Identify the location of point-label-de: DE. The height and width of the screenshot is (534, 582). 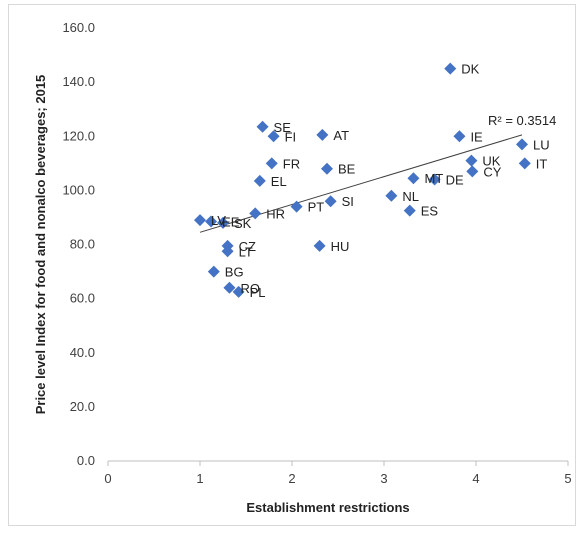
(455, 180).